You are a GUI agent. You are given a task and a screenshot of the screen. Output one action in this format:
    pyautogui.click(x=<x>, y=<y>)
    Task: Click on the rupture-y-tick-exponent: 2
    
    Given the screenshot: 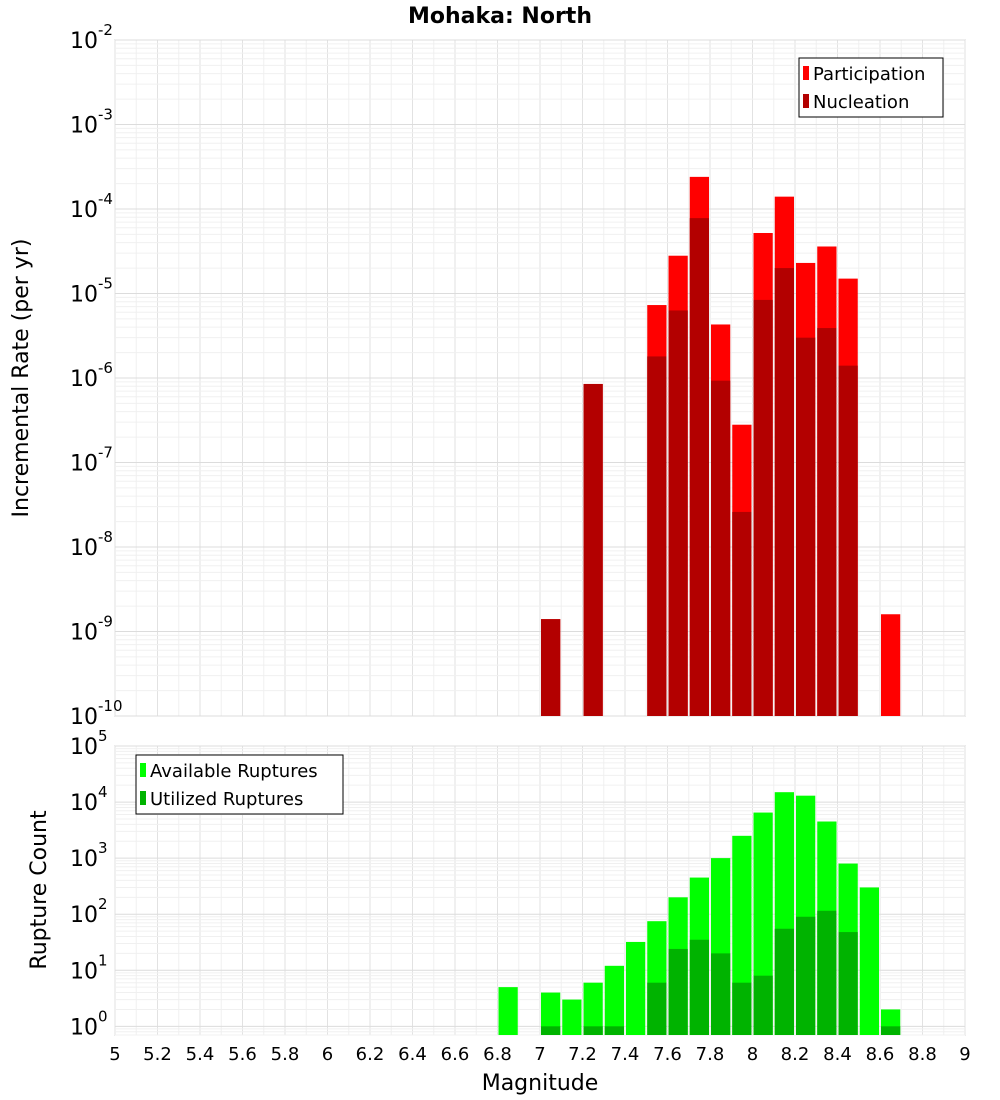 What is the action you would take?
    pyautogui.click(x=103, y=904)
    